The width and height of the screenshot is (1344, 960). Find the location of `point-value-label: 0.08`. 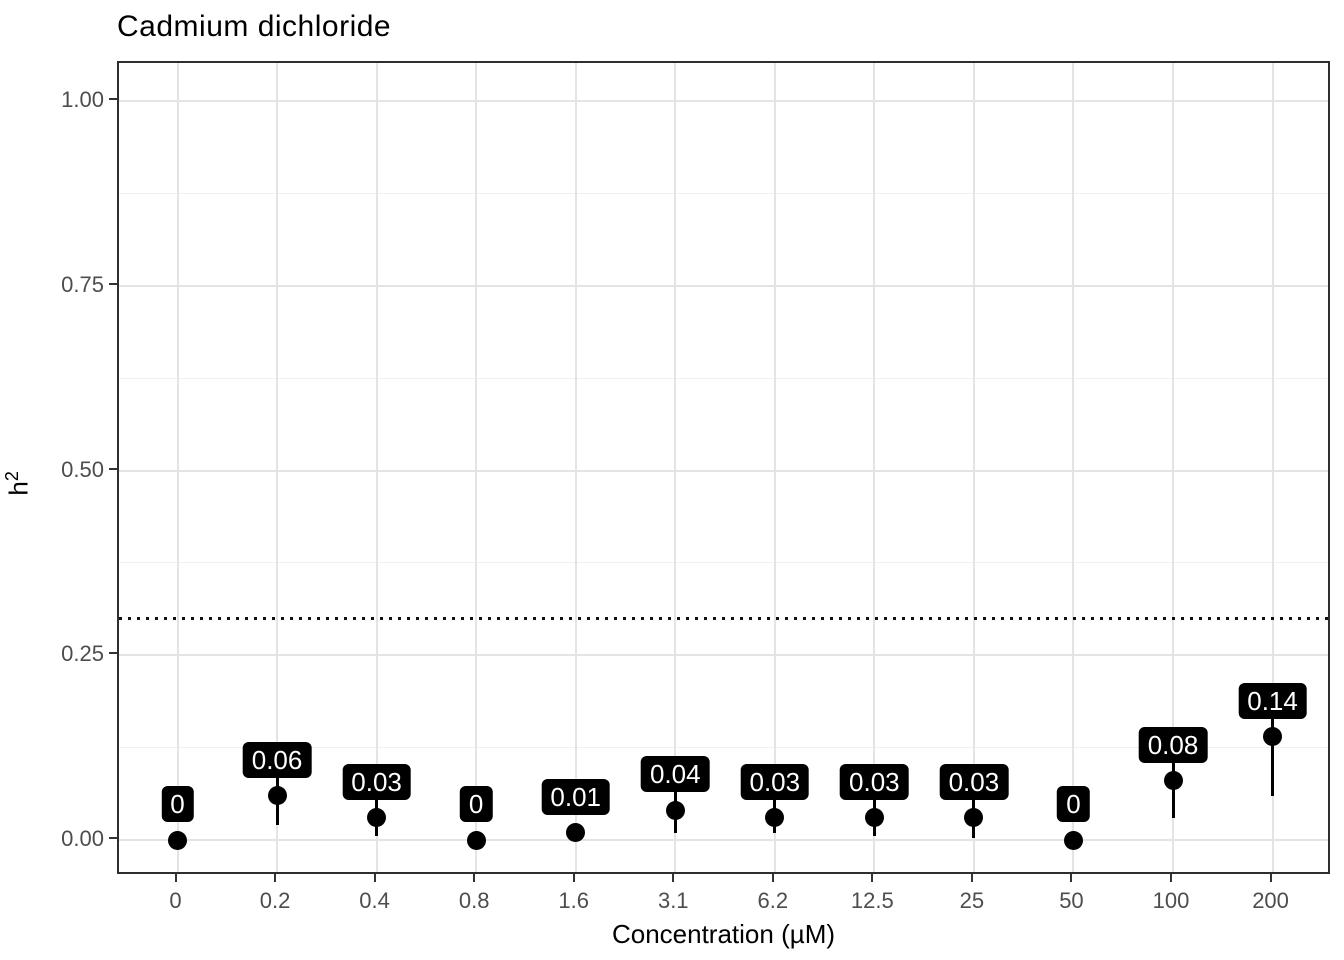

point-value-label: 0.08 is located at coordinates (1173, 744).